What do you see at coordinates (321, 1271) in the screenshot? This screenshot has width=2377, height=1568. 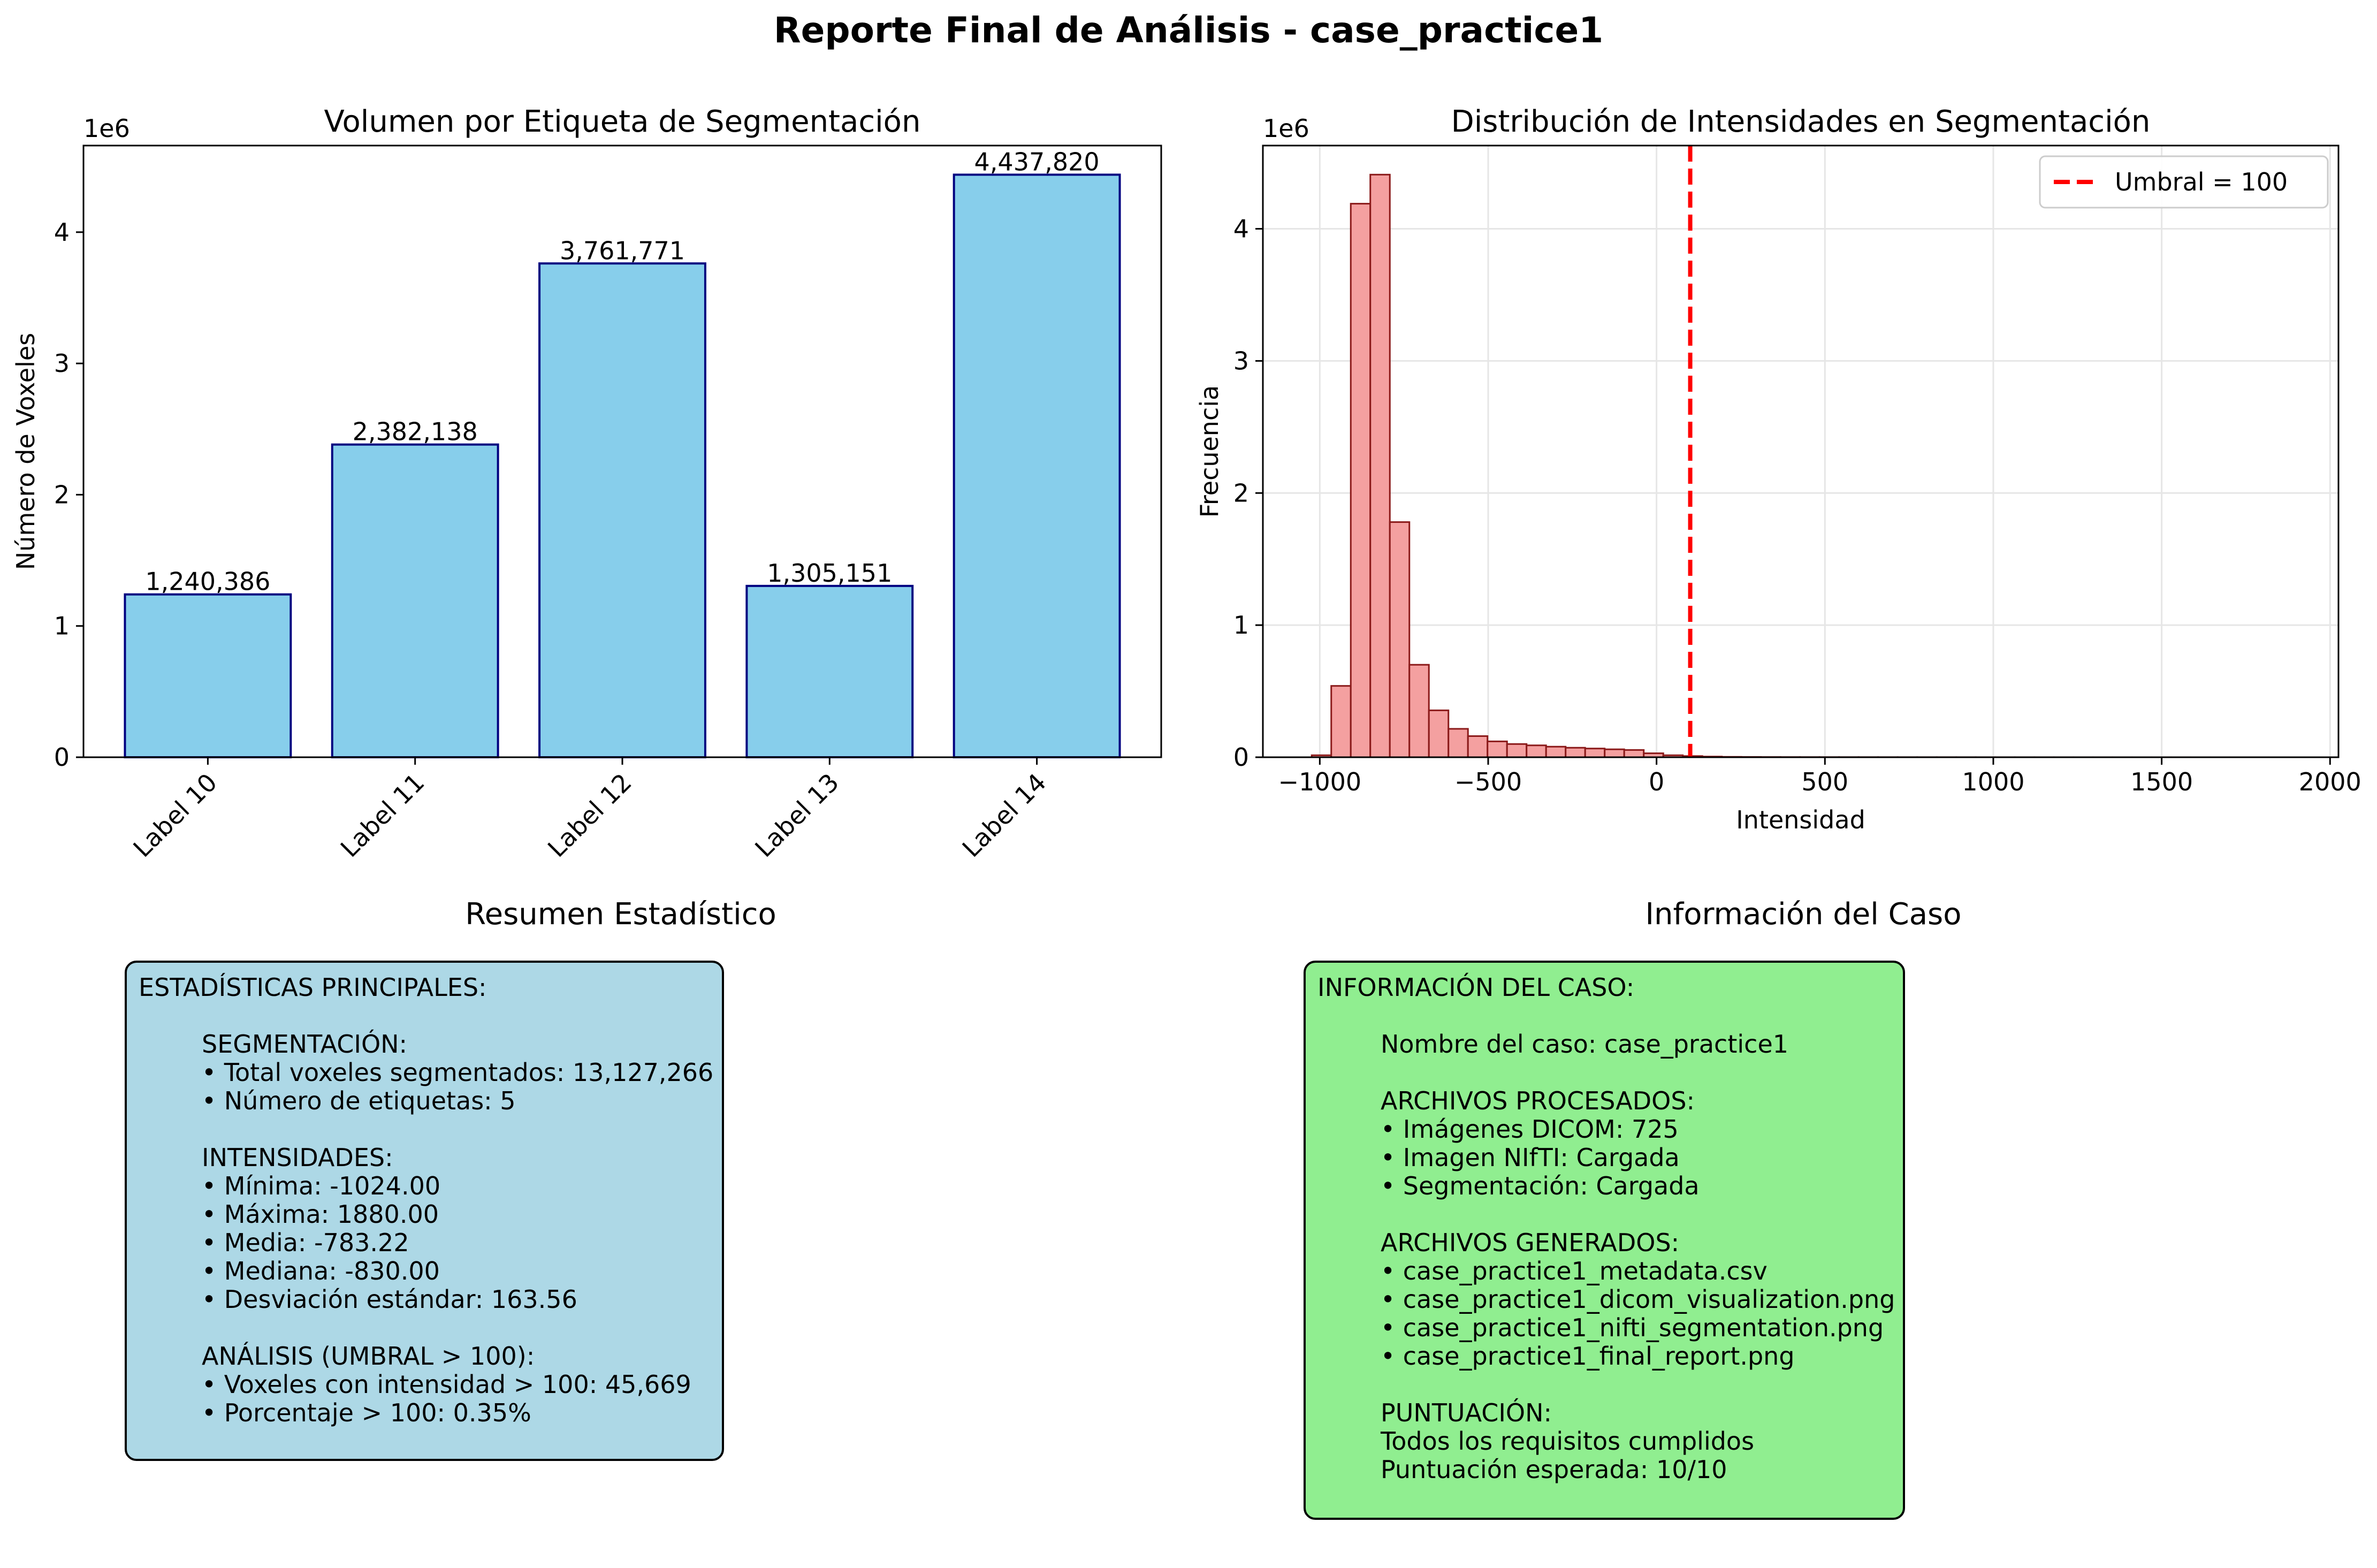 I see `stat-median: • Mediana: -830.00` at bounding box center [321, 1271].